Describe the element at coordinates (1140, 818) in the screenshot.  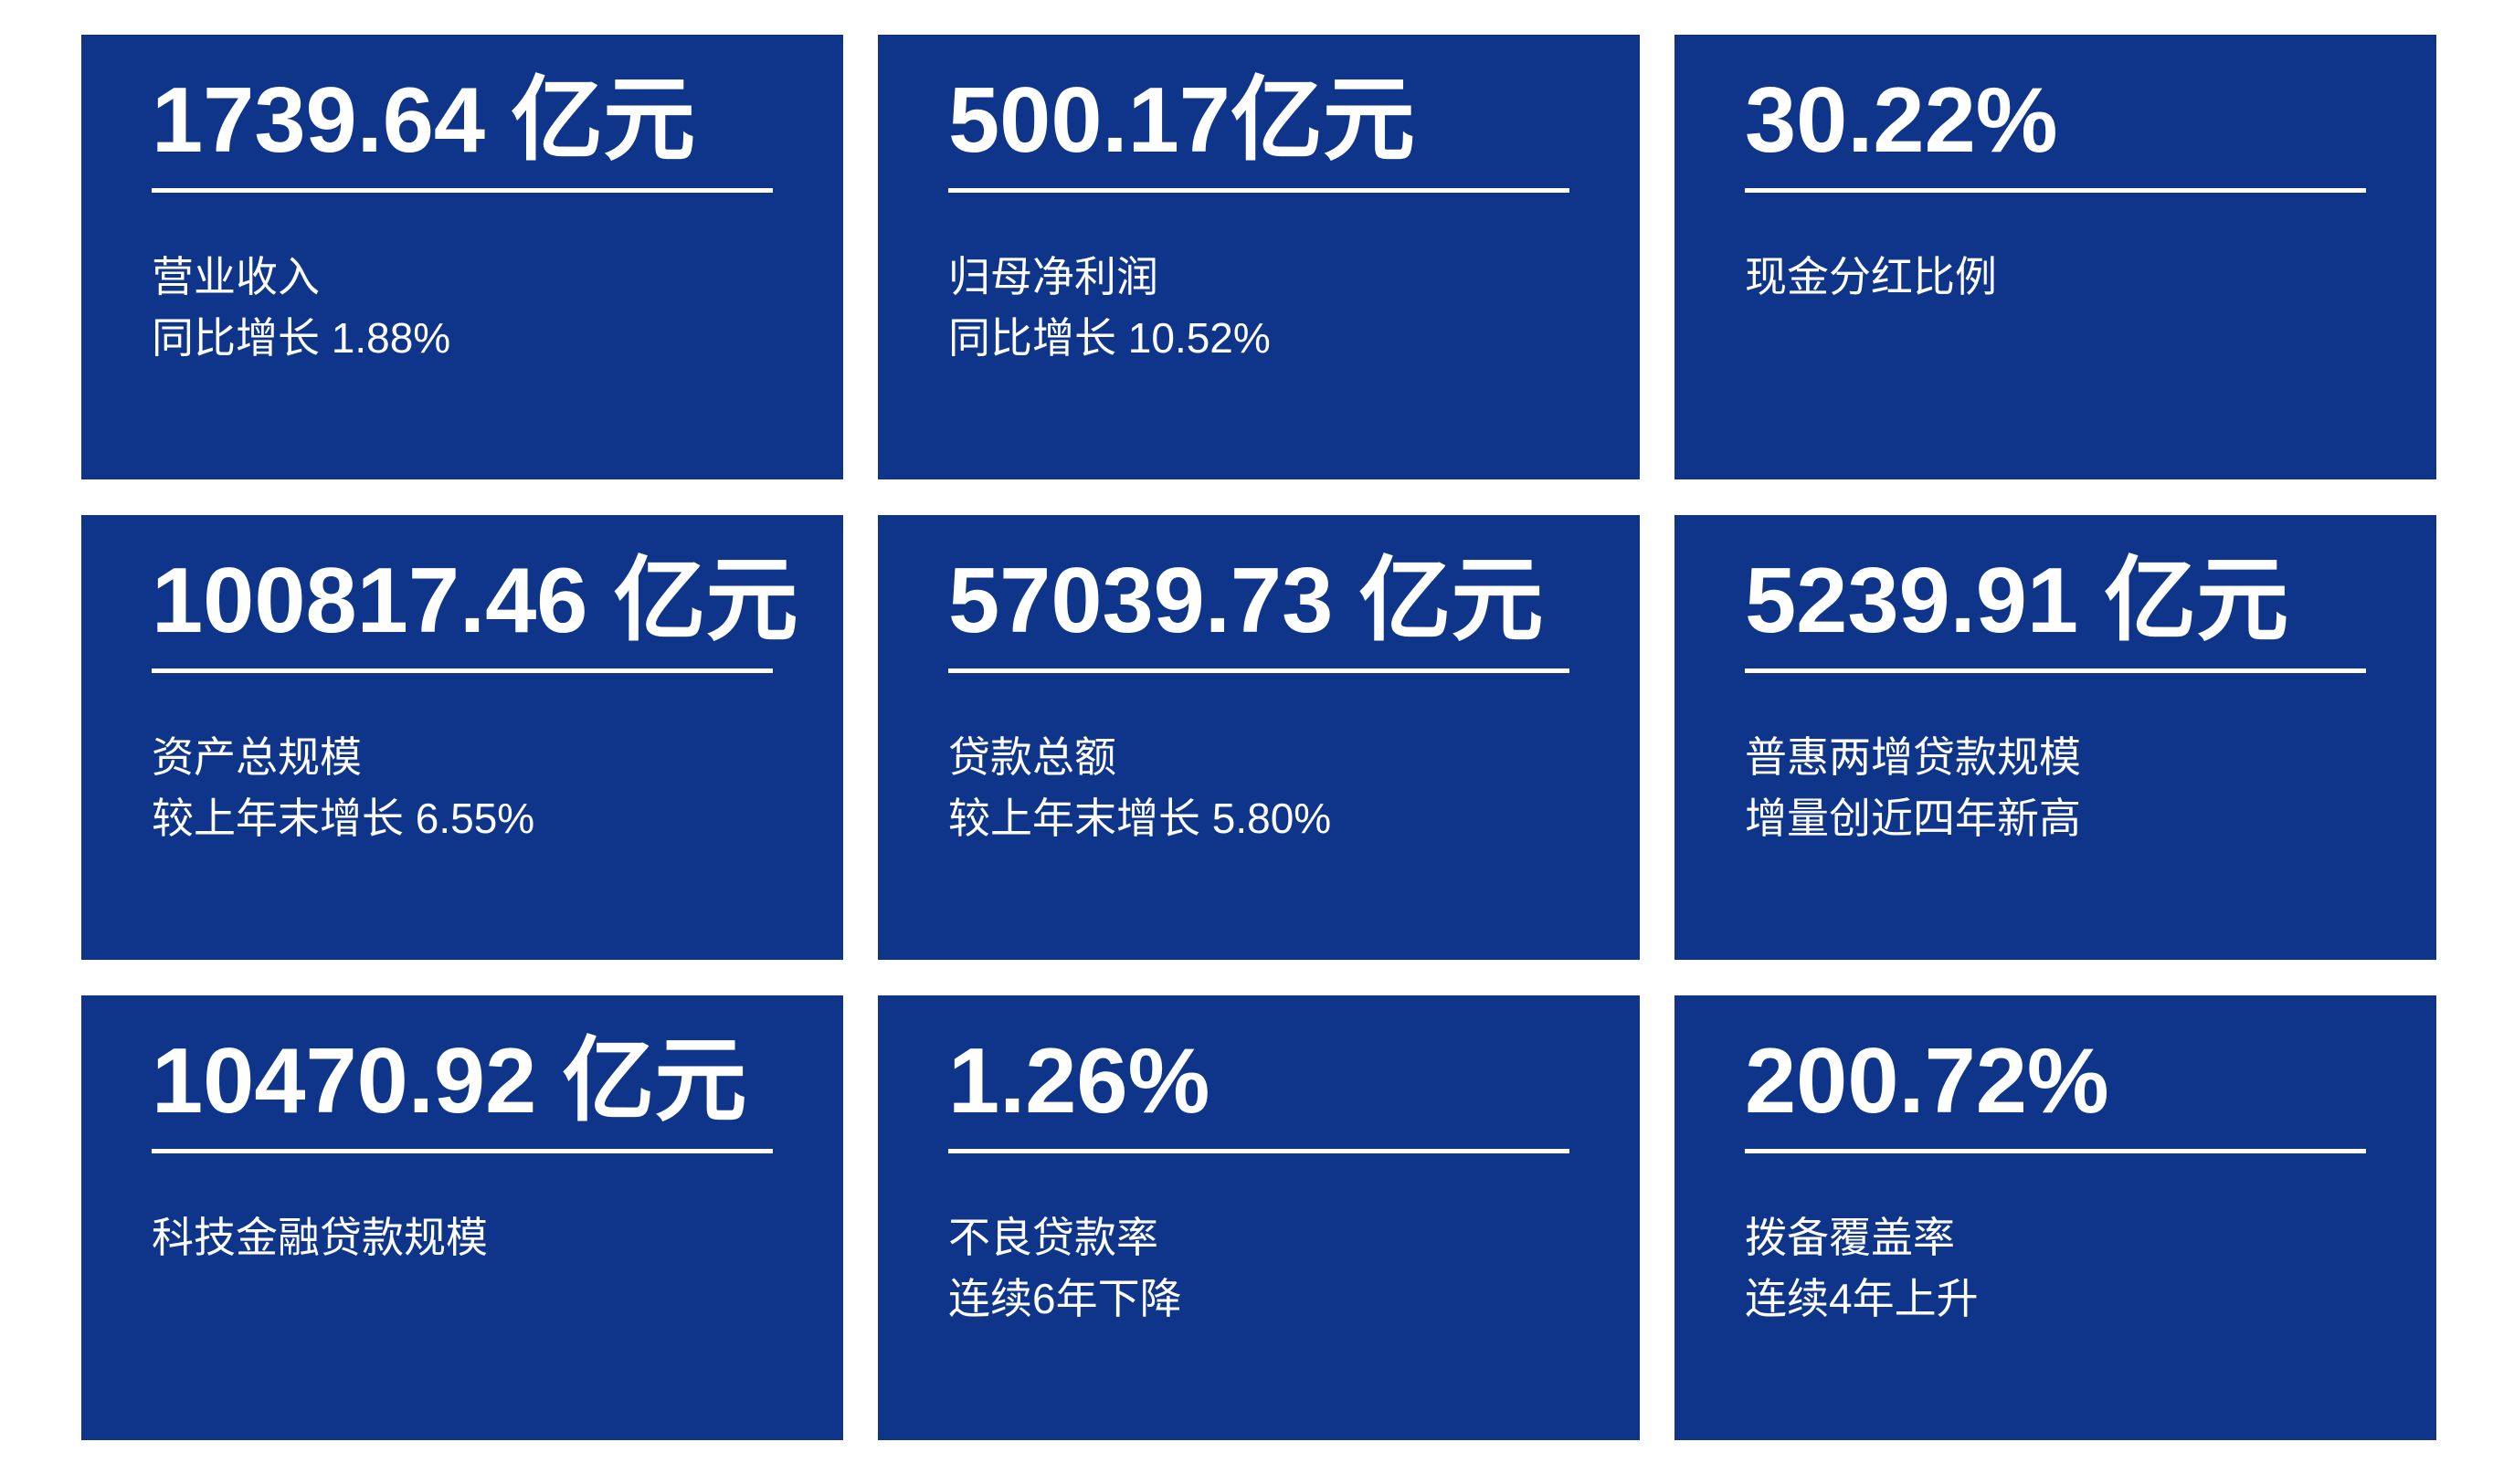
I see `kpi-note: 较上年末增长 5.80%` at that location.